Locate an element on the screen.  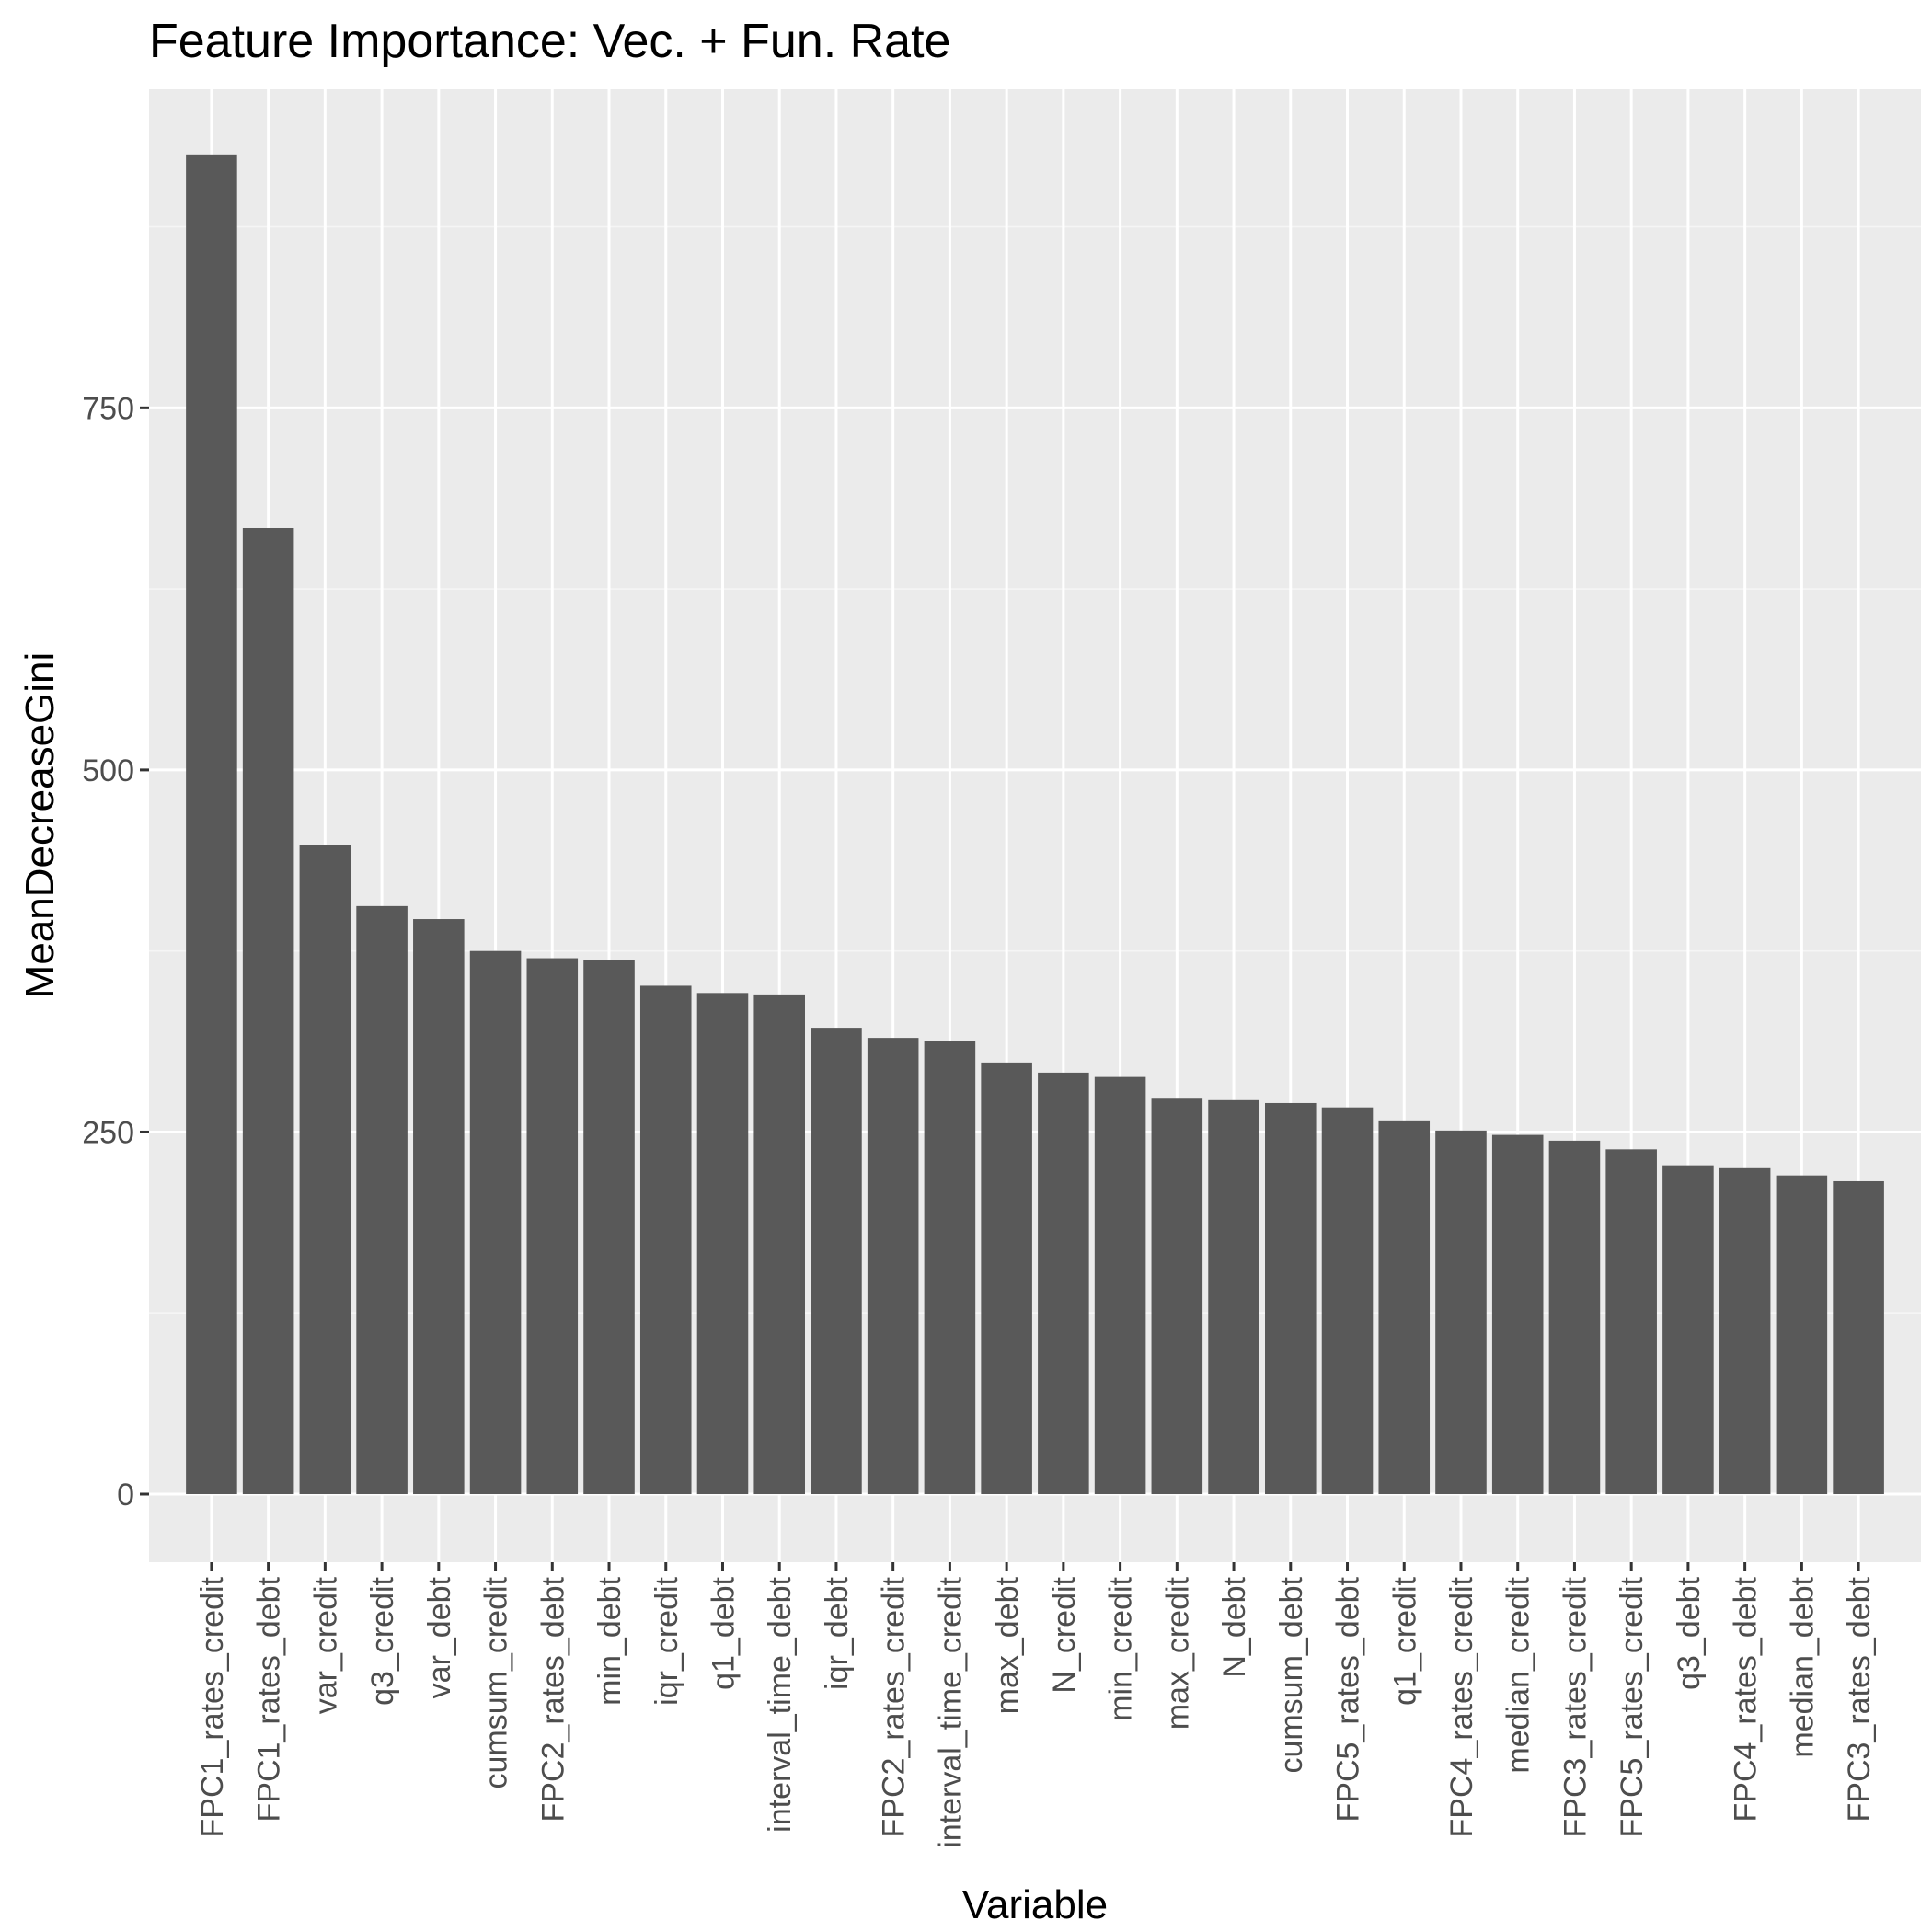
x-tick-label: FPC1_rates_debt is located at coordinates (269, 1699).